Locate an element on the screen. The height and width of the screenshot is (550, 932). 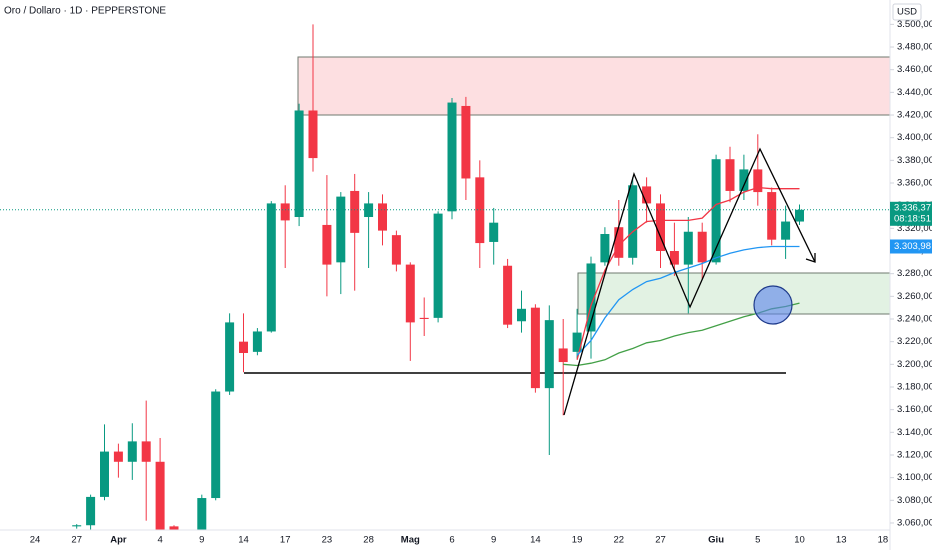
support-zone is located at coordinates (733, 293).